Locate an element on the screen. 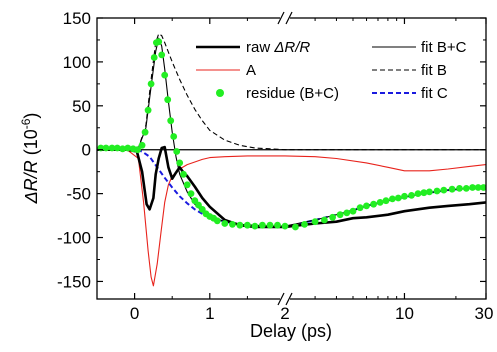 Image resolution: width=497 pixels, height=352 pixels. x-axis-title: Delay (ps) is located at coordinates (291, 331).